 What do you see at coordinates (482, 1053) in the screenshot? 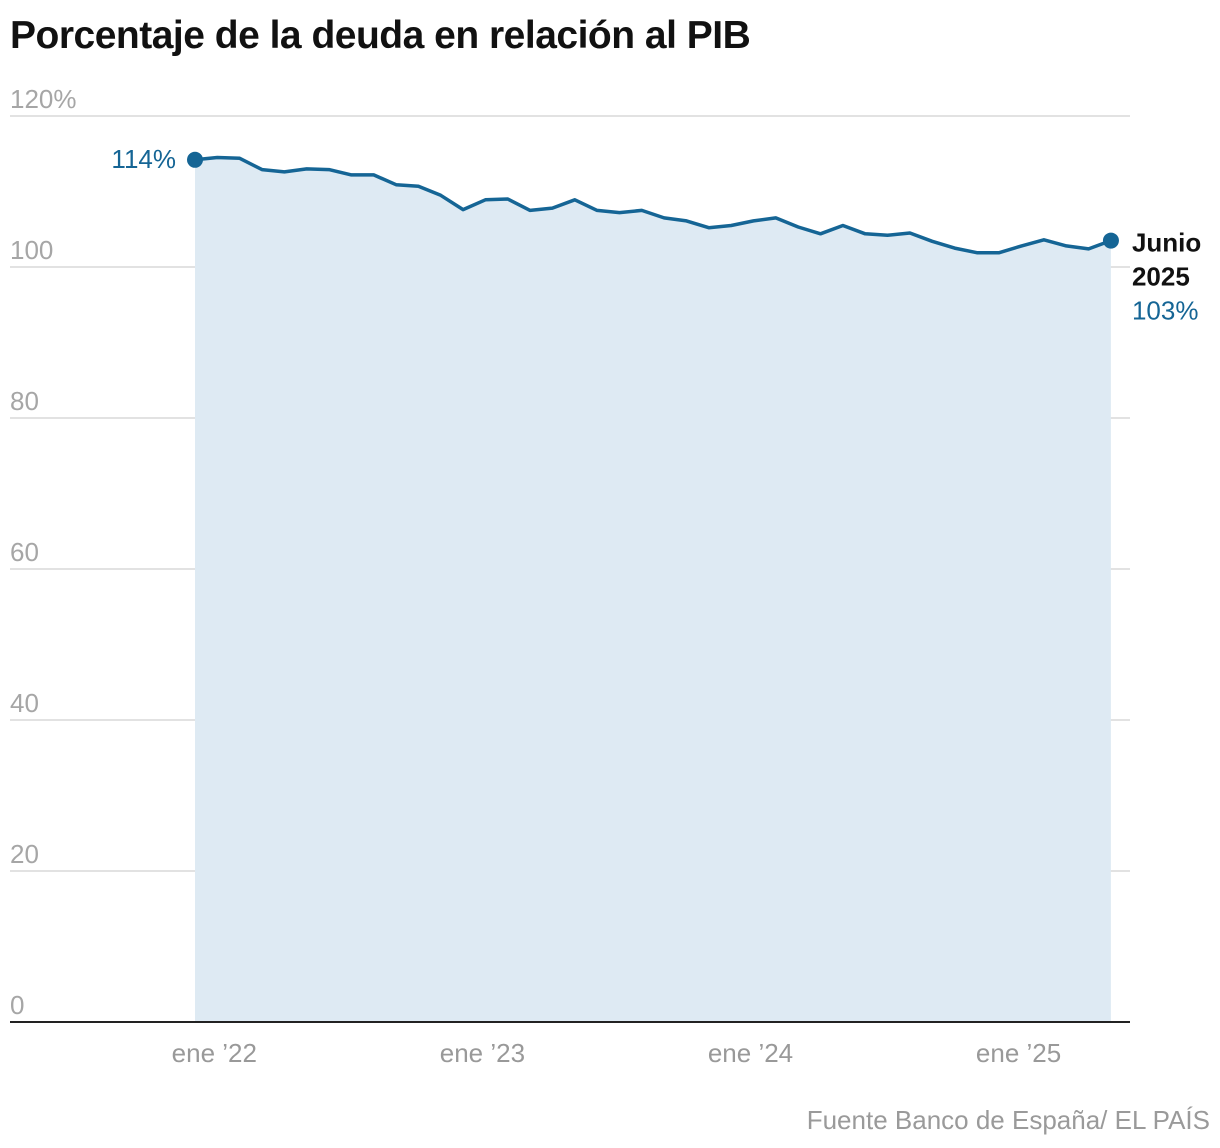
I see `x-tick-label: ene ’23` at bounding box center [482, 1053].